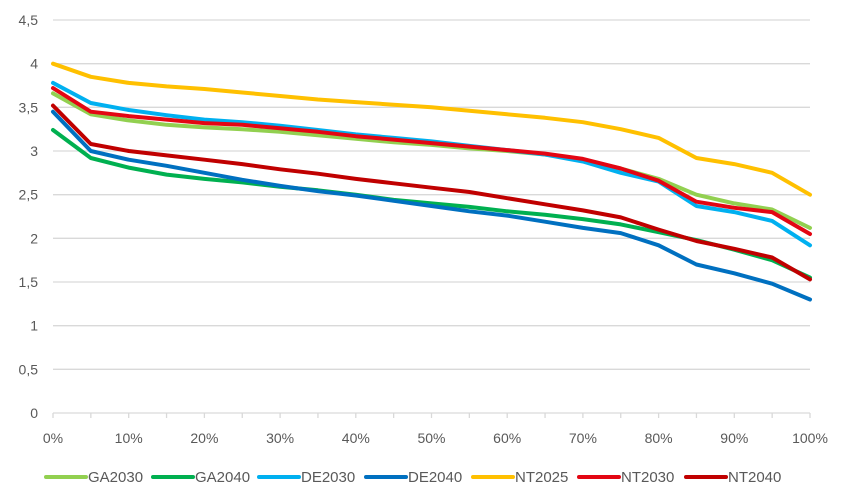 The image size is (850, 493). I want to click on legend-label: GA2040, so click(222, 477).